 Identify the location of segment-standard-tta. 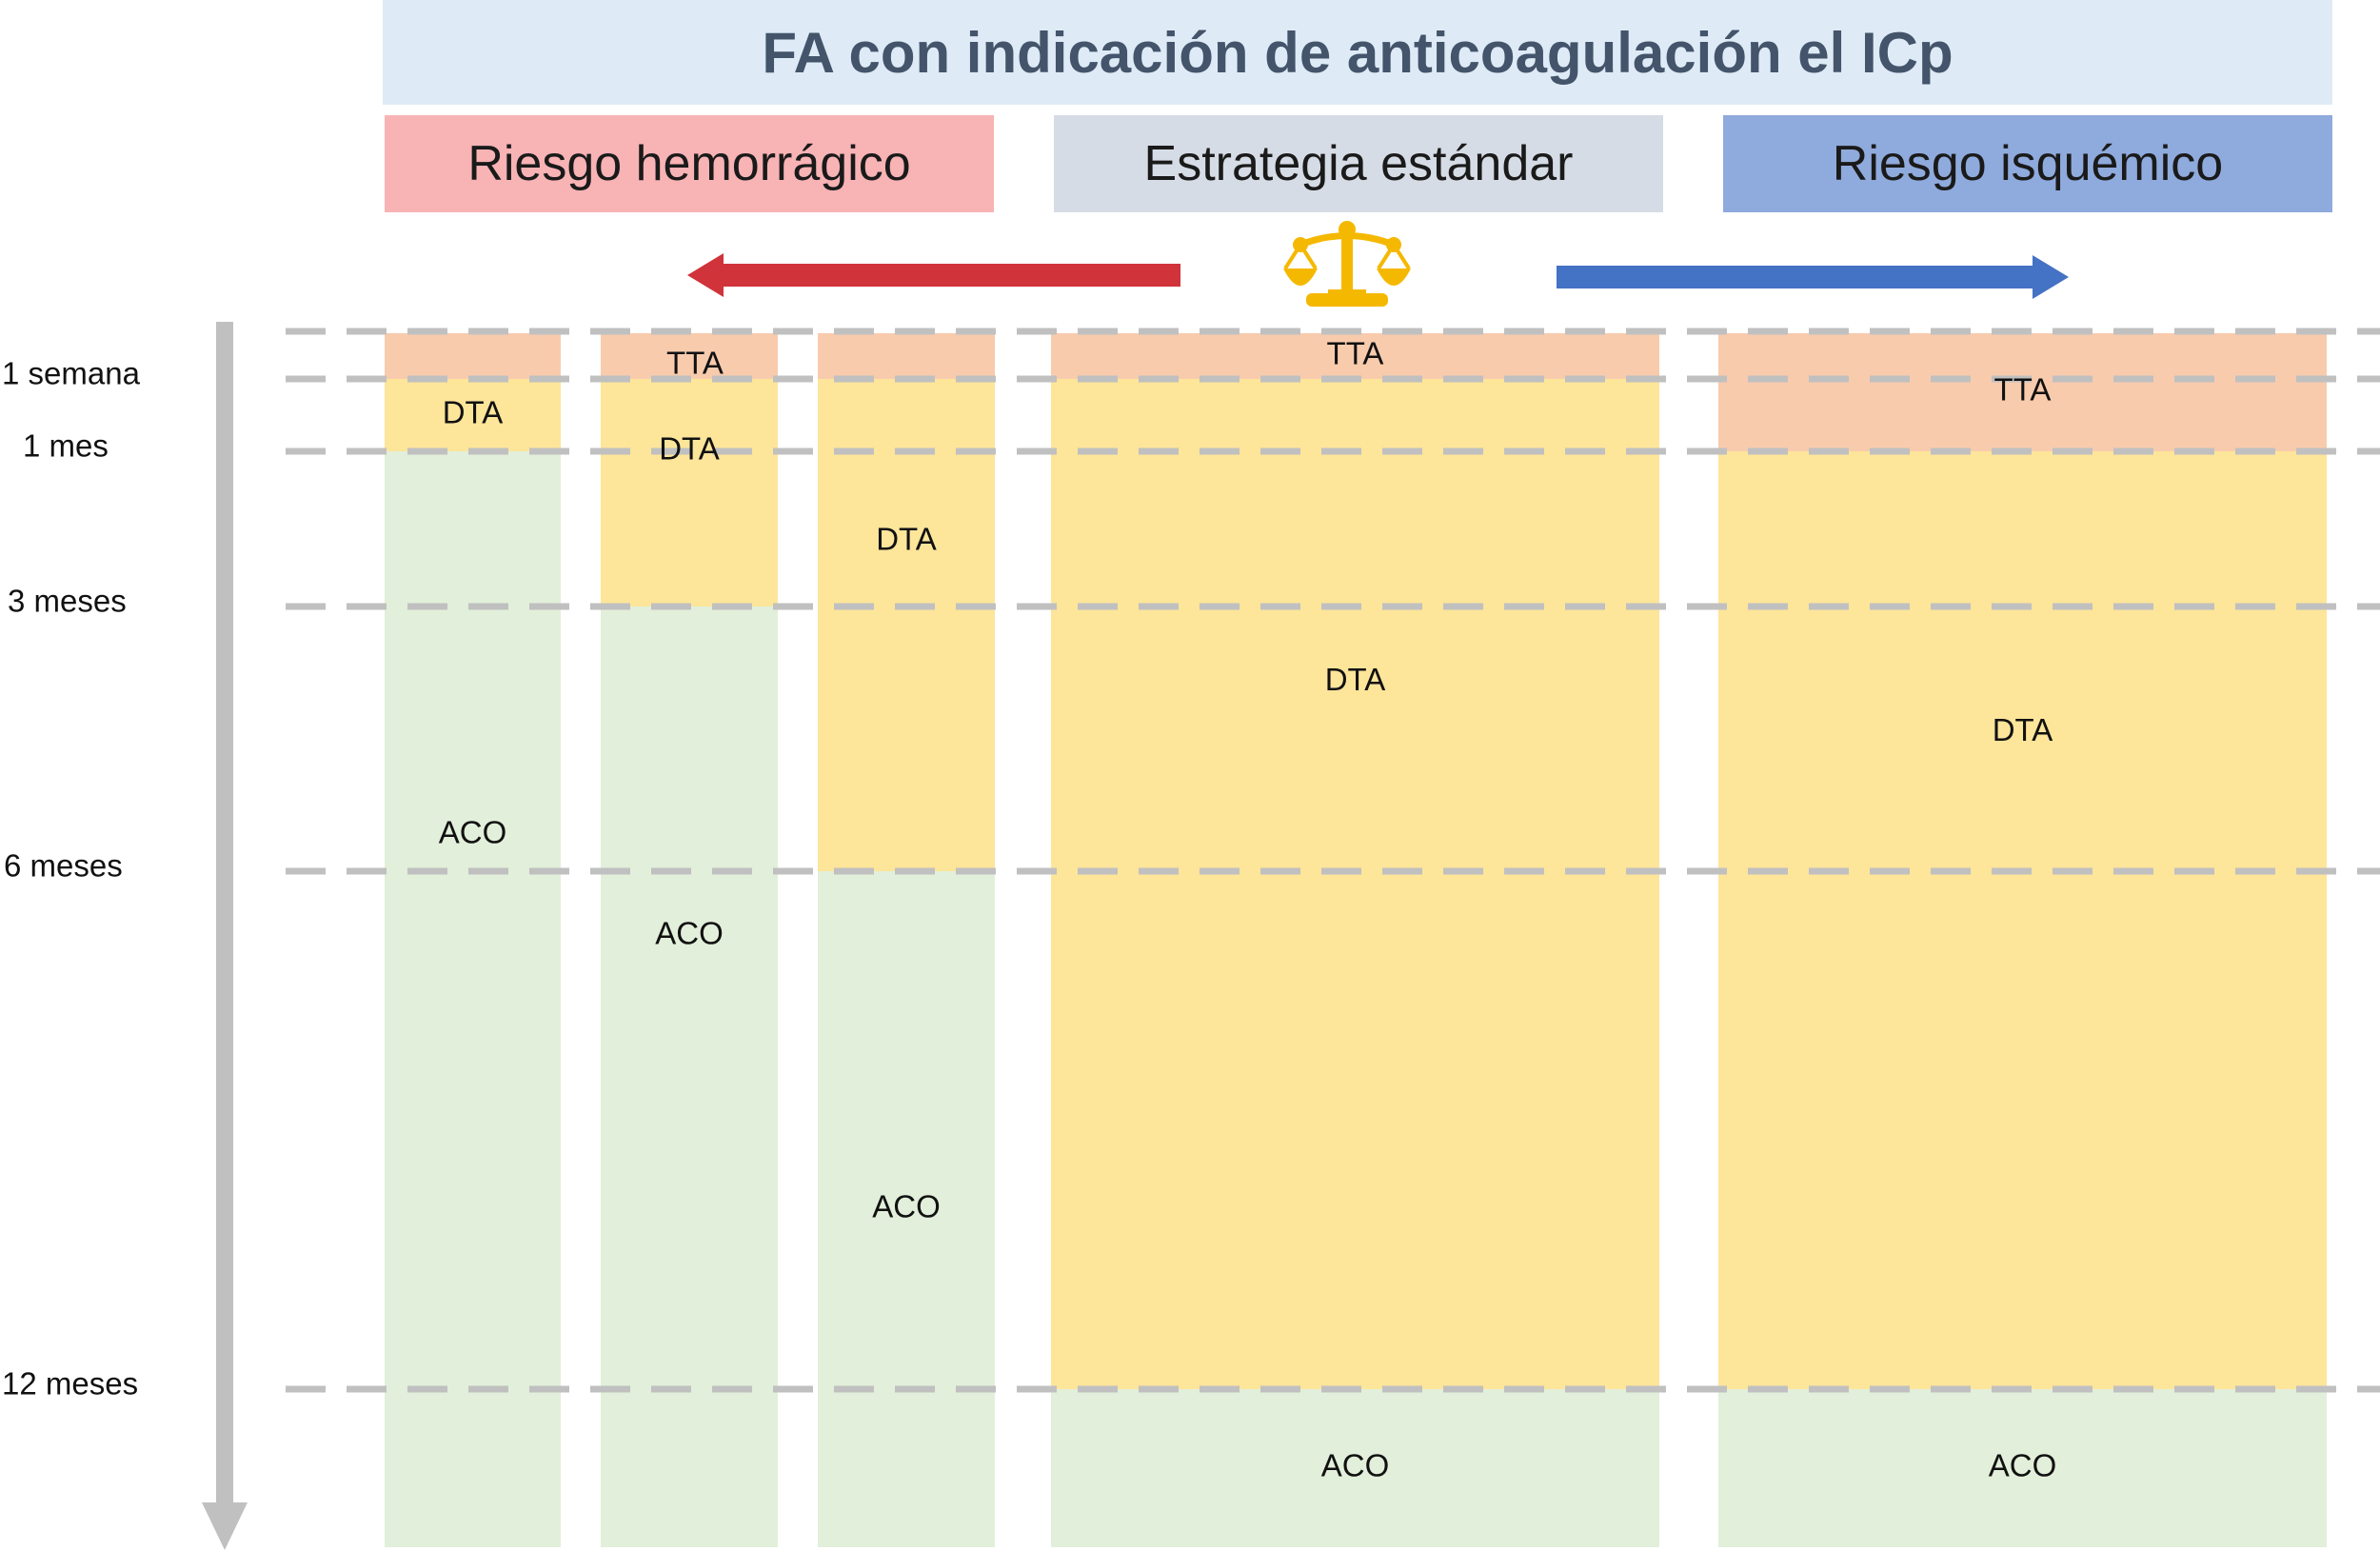
(1355, 356).